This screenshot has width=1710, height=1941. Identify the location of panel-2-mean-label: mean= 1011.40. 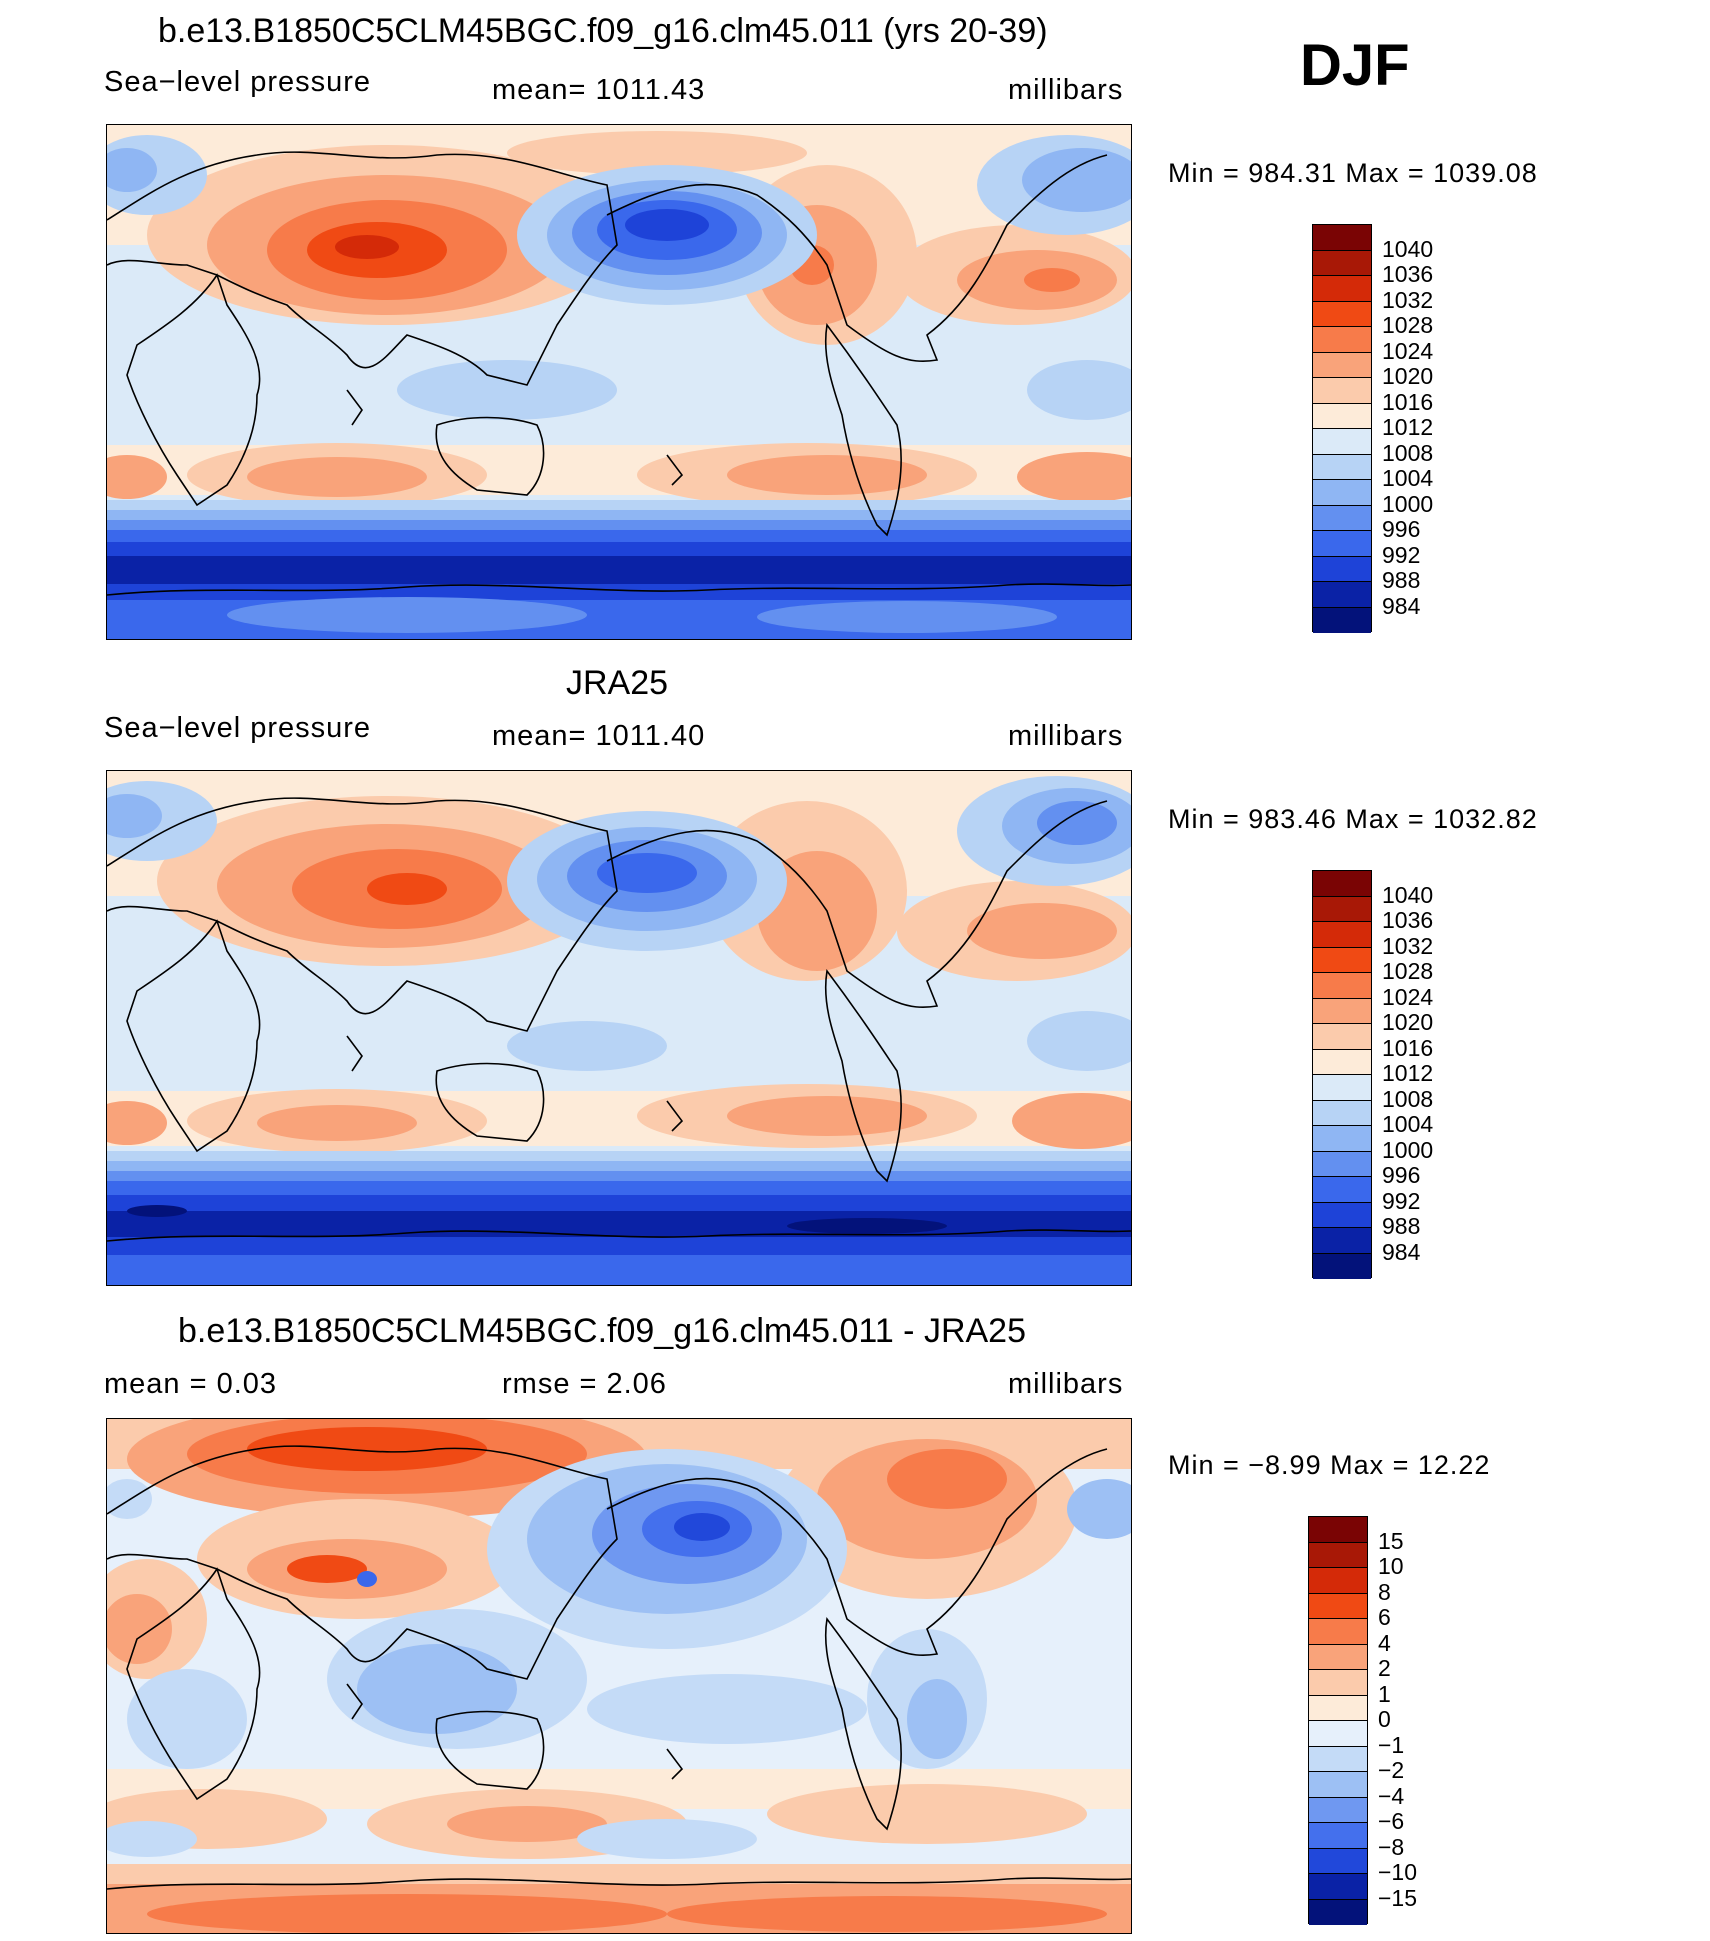
(599, 736).